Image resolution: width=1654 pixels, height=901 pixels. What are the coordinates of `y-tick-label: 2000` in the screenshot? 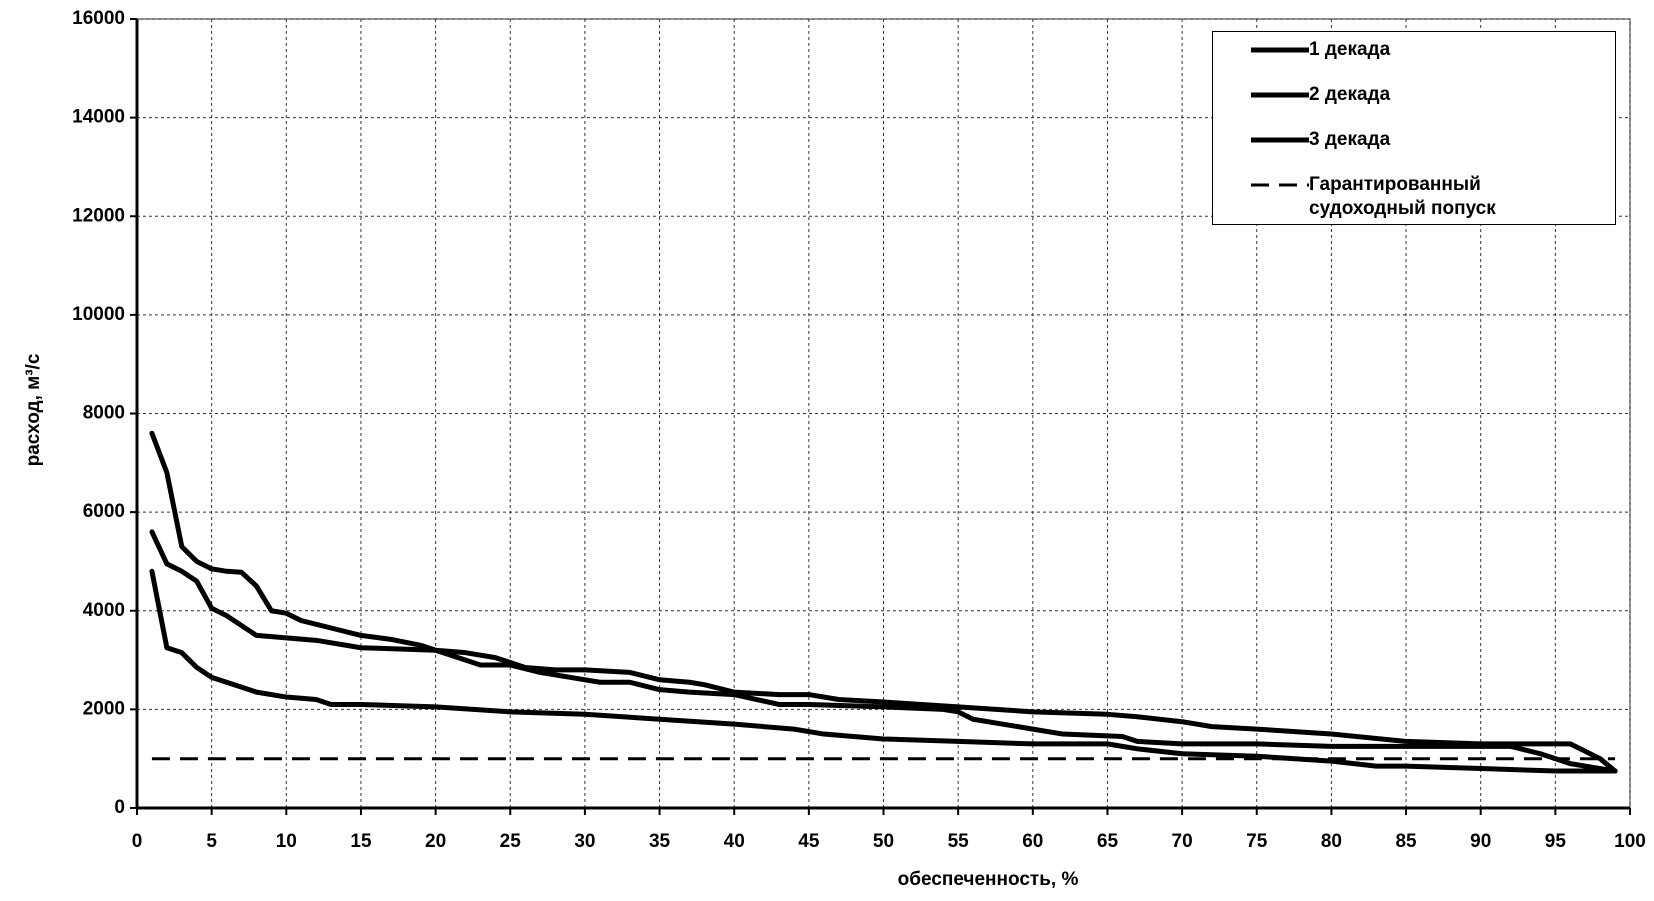 It's located at (104, 708).